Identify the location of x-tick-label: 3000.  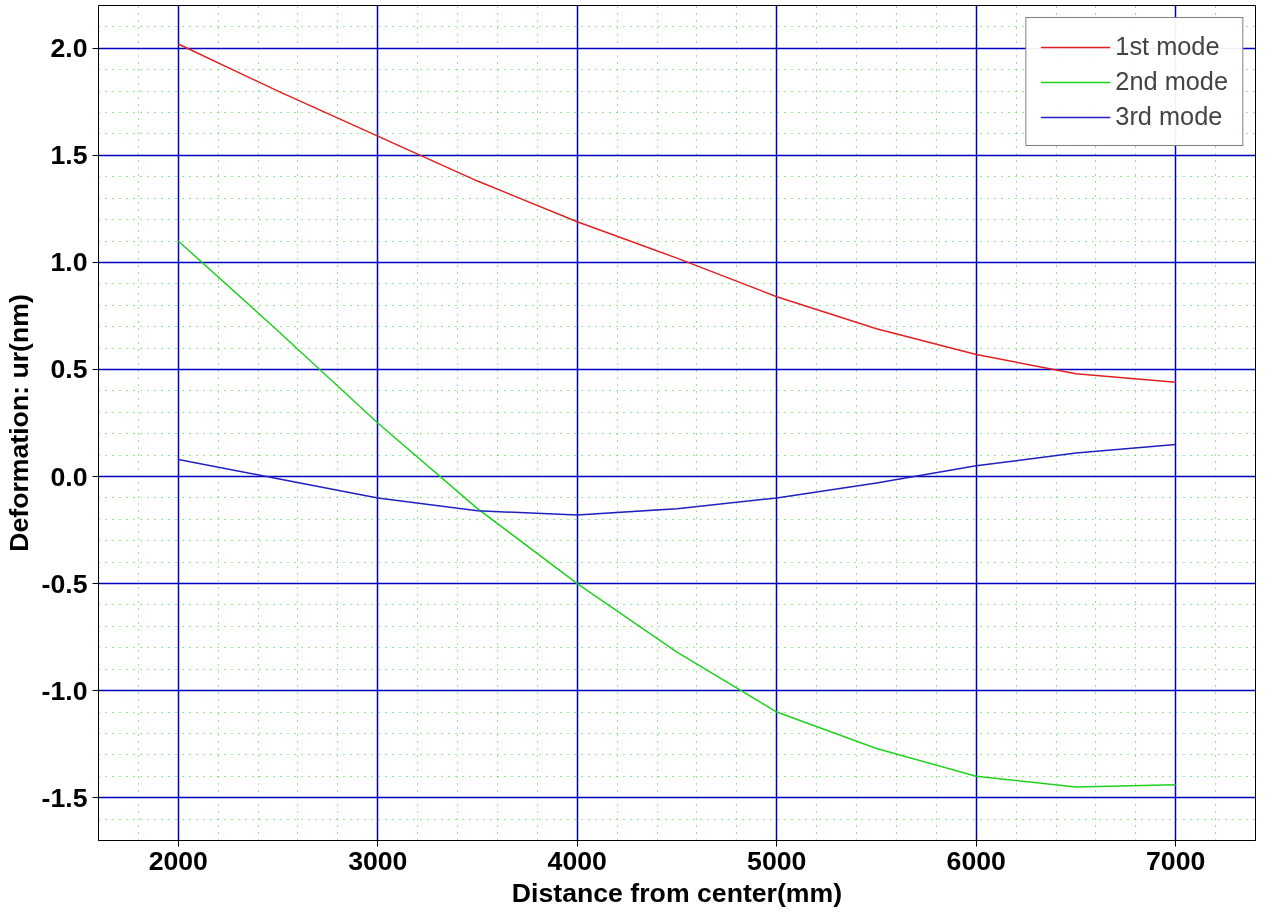
(378, 860).